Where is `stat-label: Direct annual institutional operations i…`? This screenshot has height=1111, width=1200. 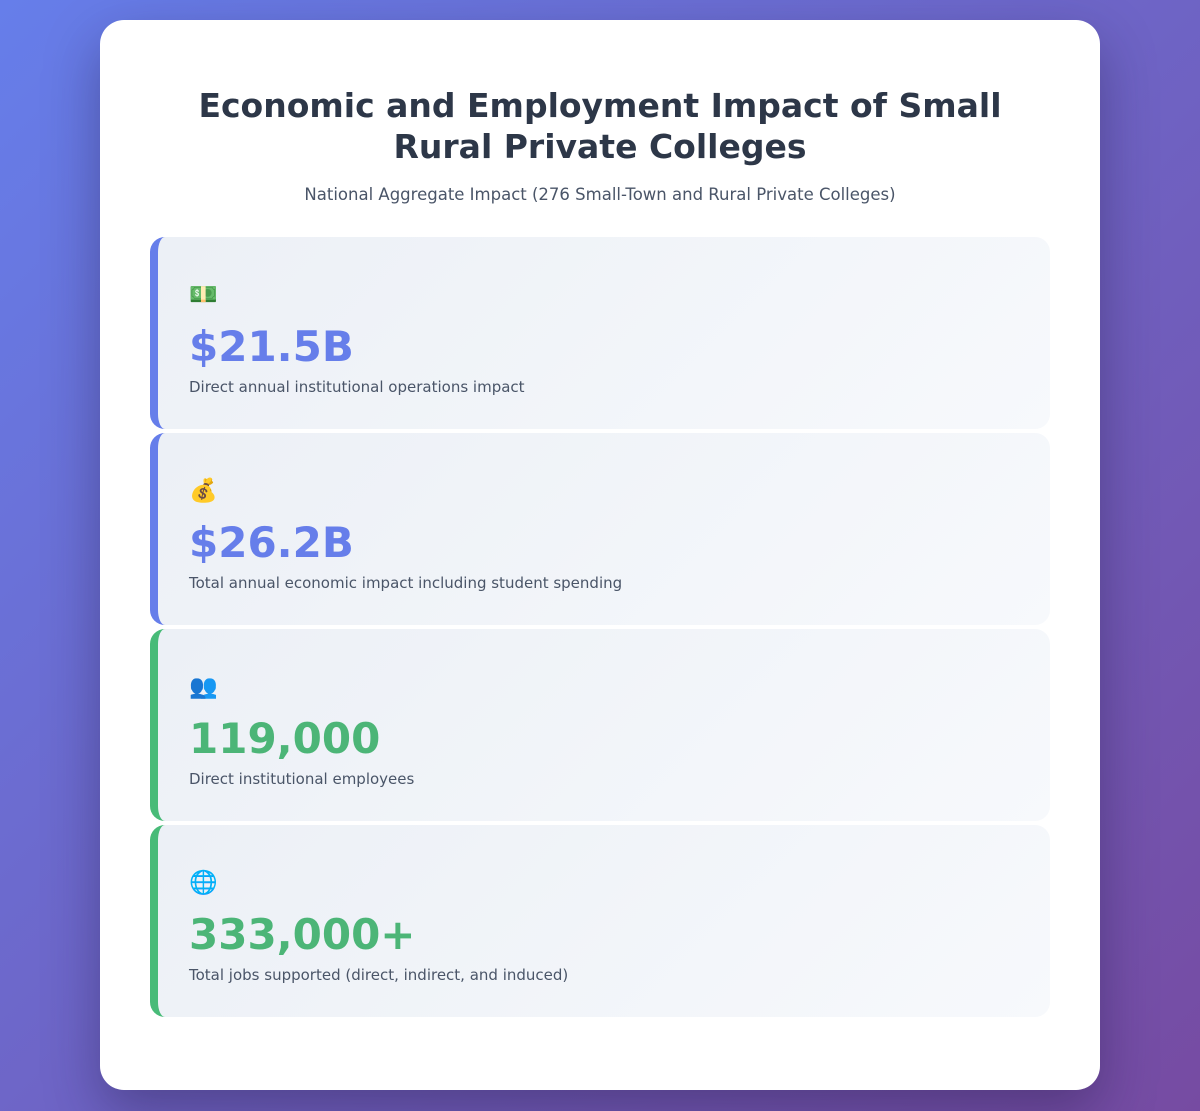 stat-label: Direct annual institutional operations i… is located at coordinates (357, 386).